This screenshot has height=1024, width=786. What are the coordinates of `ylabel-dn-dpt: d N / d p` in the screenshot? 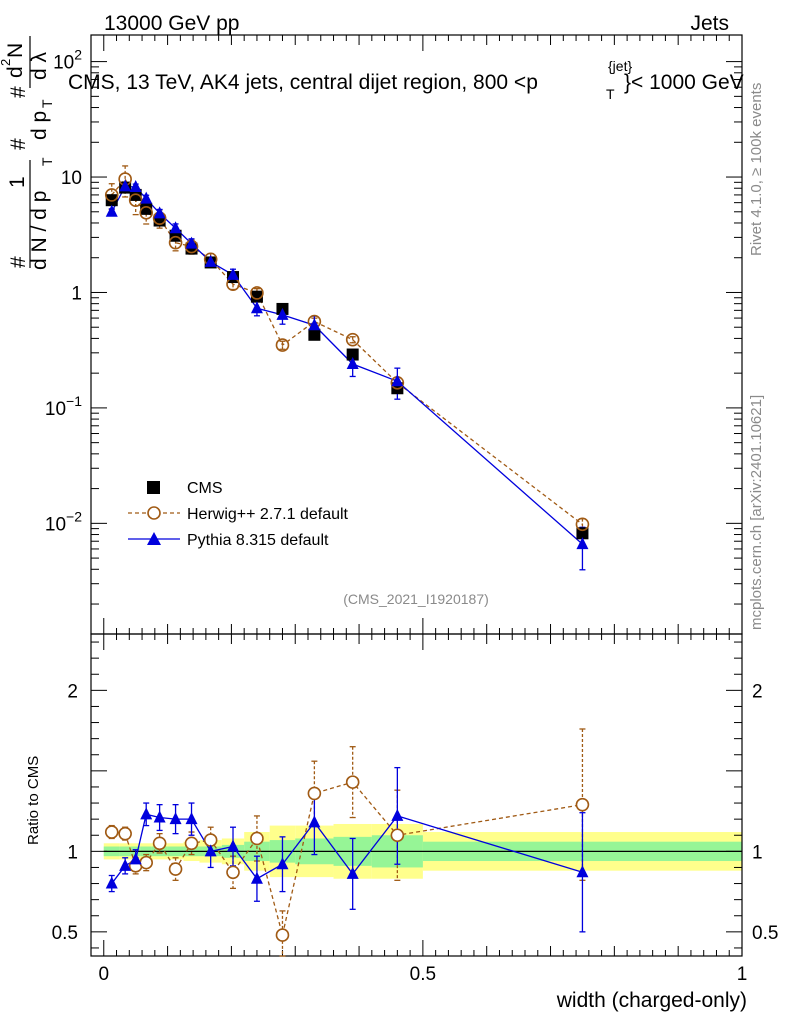 It's located at (39, 230).